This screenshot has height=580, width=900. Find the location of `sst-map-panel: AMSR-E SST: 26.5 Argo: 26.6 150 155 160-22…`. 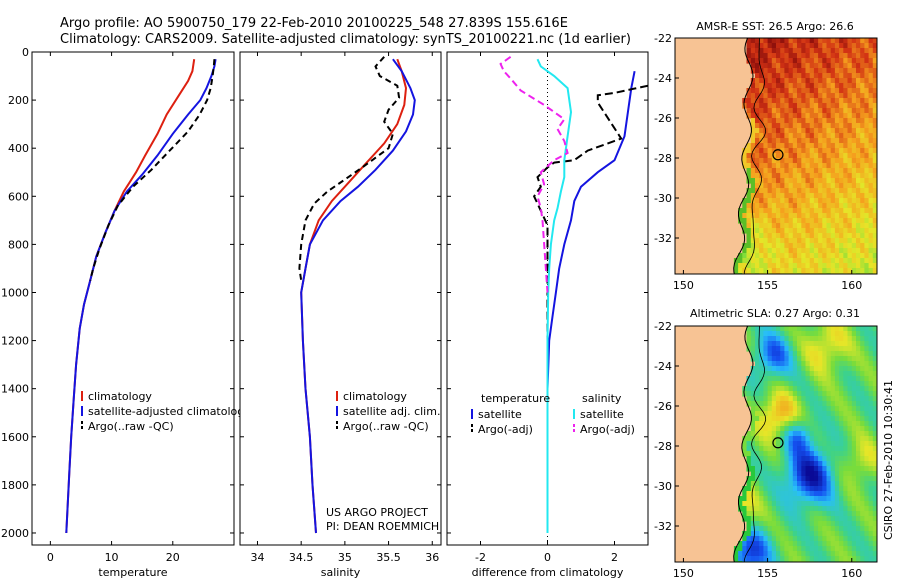

sst-map-panel: AMSR-E SST: 26.5 Argo: 26.6 150 155 160-22… is located at coordinates (766, 156).